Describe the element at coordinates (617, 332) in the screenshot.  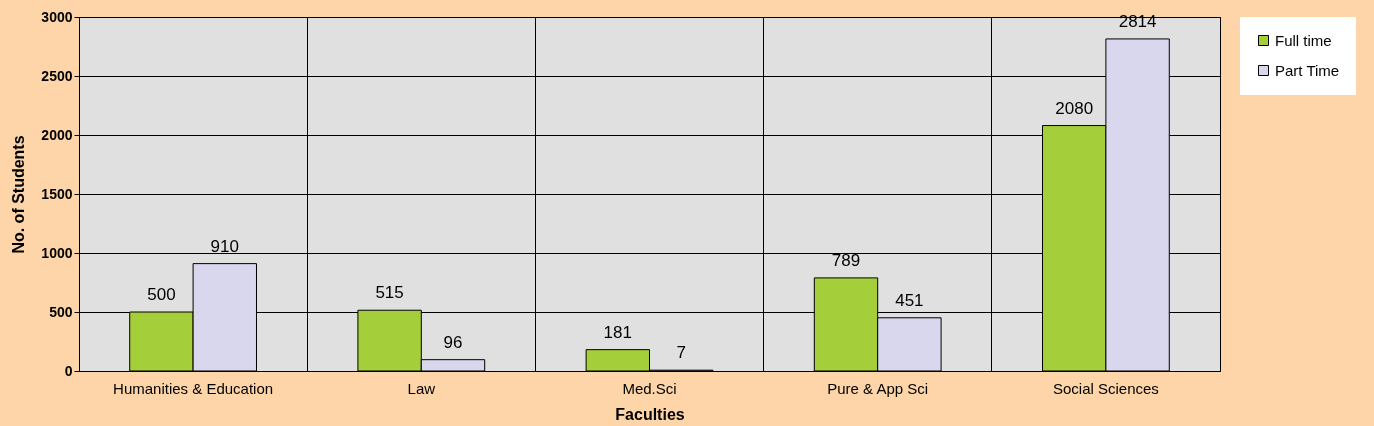
I see `data-label: 181` at that location.